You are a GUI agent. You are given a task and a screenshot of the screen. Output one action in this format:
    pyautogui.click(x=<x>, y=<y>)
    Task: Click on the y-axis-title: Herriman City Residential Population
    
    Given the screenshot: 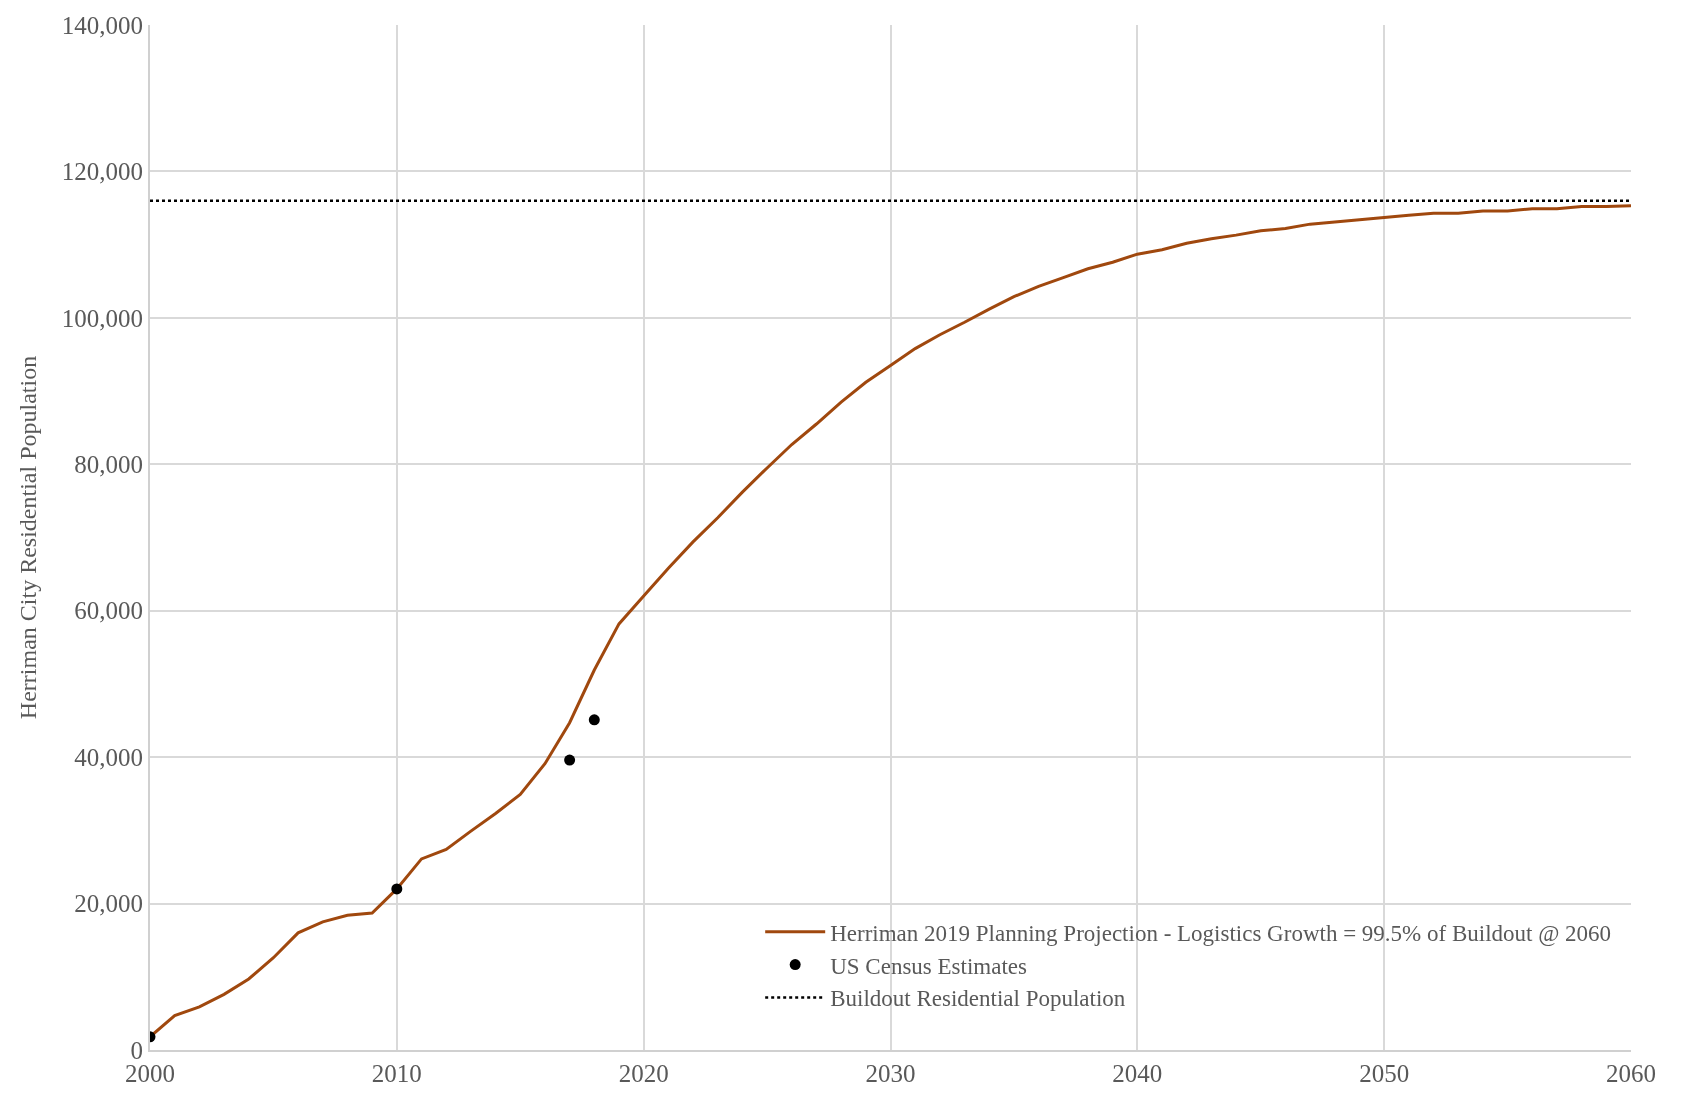 What is the action you would take?
    pyautogui.click(x=28, y=537)
    